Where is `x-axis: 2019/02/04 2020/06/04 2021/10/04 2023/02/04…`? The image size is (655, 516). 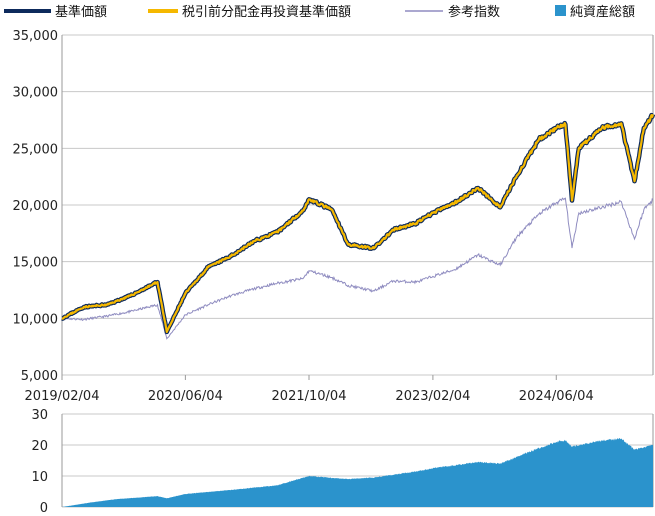 x-axis: 2019/02/04 2020/06/04 2021/10/04 2023/02/04… is located at coordinates (309, 389).